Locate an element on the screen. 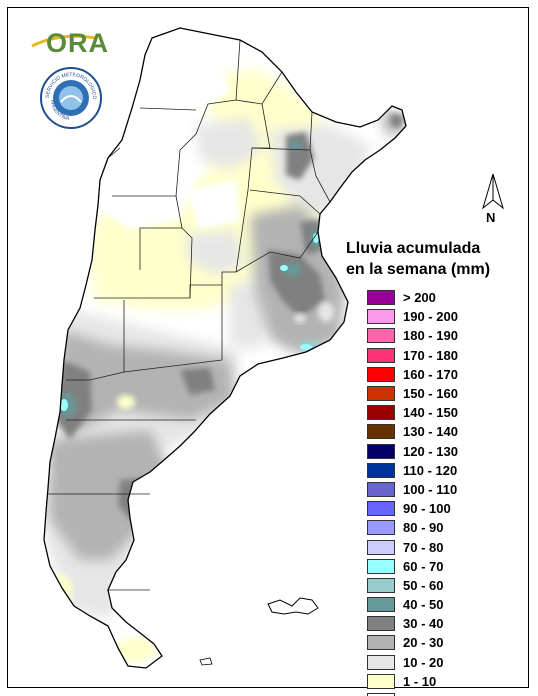 The image size is (538, 696). logo-swoosh is located at coordinates (64, 41).